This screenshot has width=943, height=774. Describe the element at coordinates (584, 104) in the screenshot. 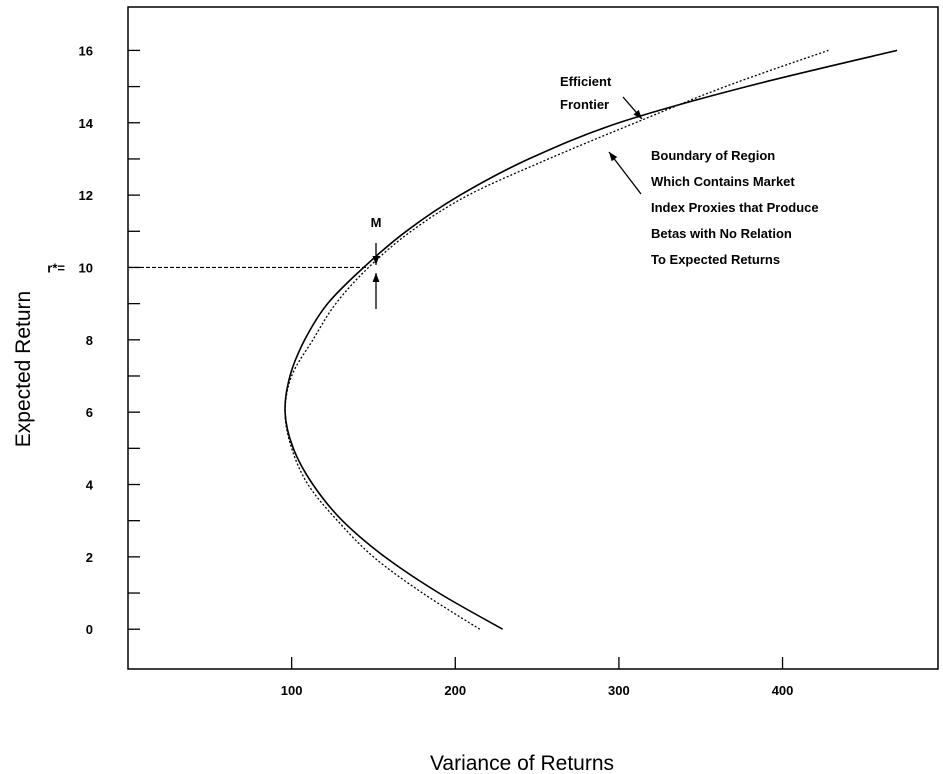

I see `annotation-efficient-frontier-line: Frontier` at that location.